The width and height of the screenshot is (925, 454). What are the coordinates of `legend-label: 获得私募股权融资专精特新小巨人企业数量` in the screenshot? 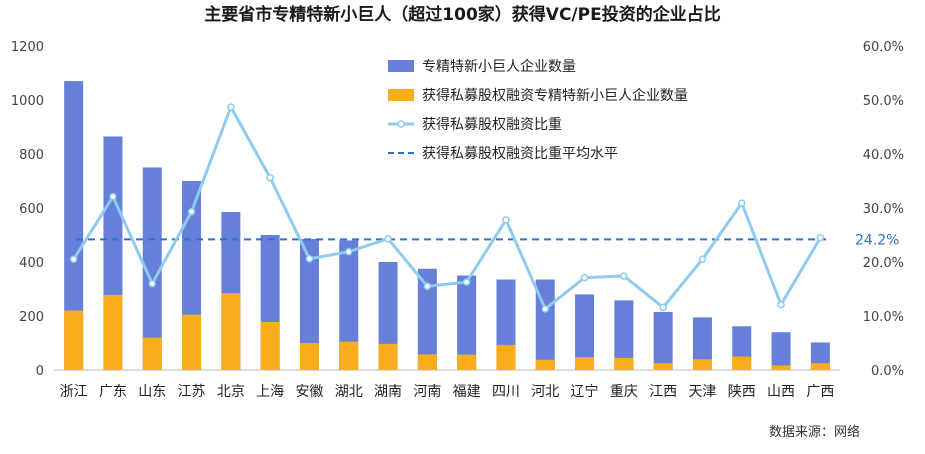 It's located at (555, 95).